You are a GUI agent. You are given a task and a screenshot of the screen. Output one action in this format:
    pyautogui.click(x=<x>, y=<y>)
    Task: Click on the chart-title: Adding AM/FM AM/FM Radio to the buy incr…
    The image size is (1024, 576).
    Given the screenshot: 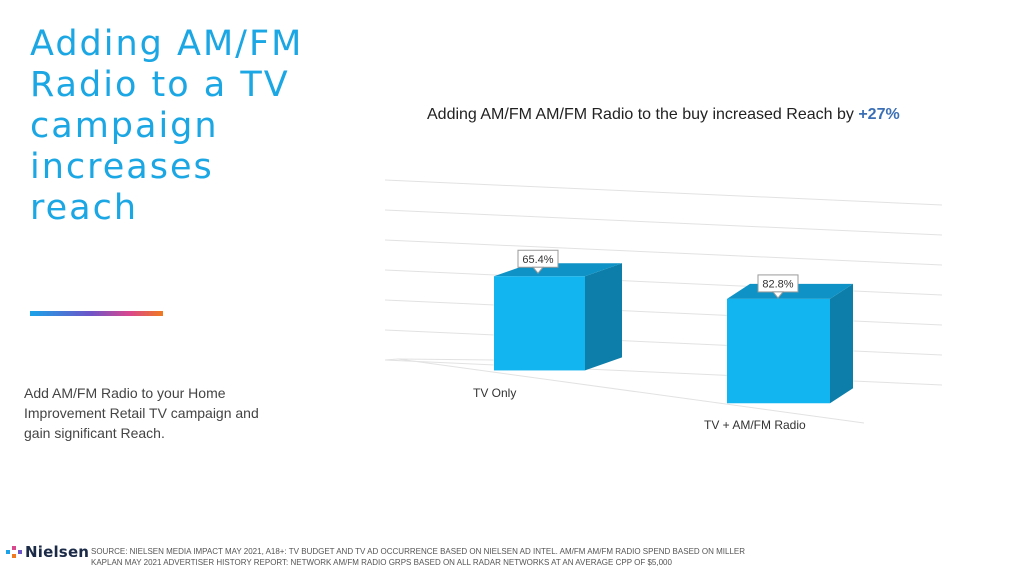 What is the action you would take?
    pyautogui.click(x=707, y=115)
    